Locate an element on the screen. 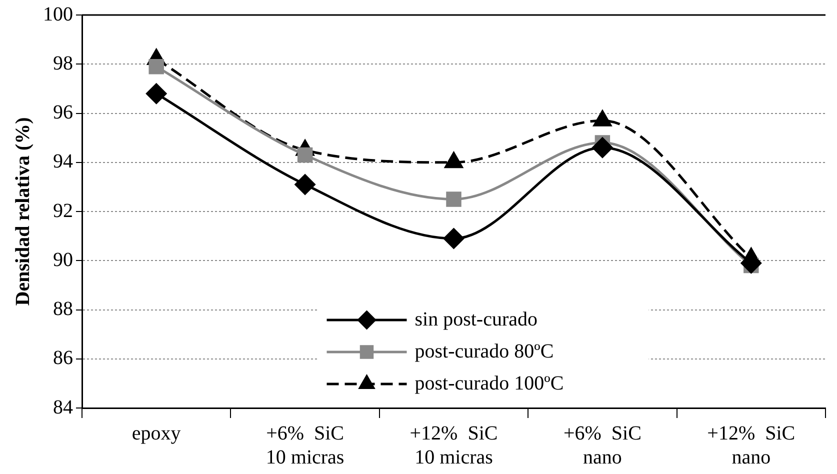 The width and height of the screenshot is (837, 474). y-tick-label: 90 is located at coordinates (63, 259).